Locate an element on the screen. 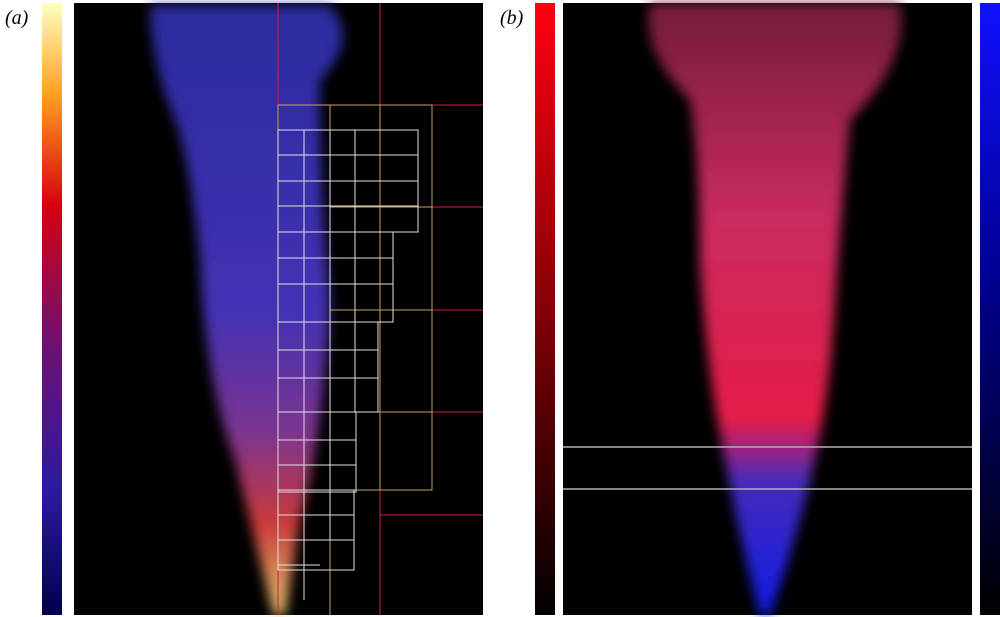 Image resolution: width=1000 pixels, height=617 pixels. panel-label: (a) is located at coordinates (17, 18).